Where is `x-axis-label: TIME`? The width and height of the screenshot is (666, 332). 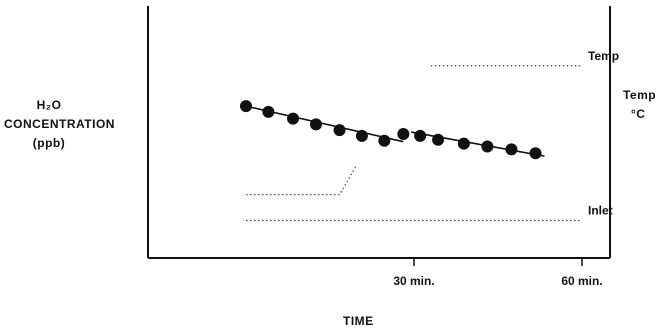 x-axis-label: TIME is located at coordinates (358, 321).